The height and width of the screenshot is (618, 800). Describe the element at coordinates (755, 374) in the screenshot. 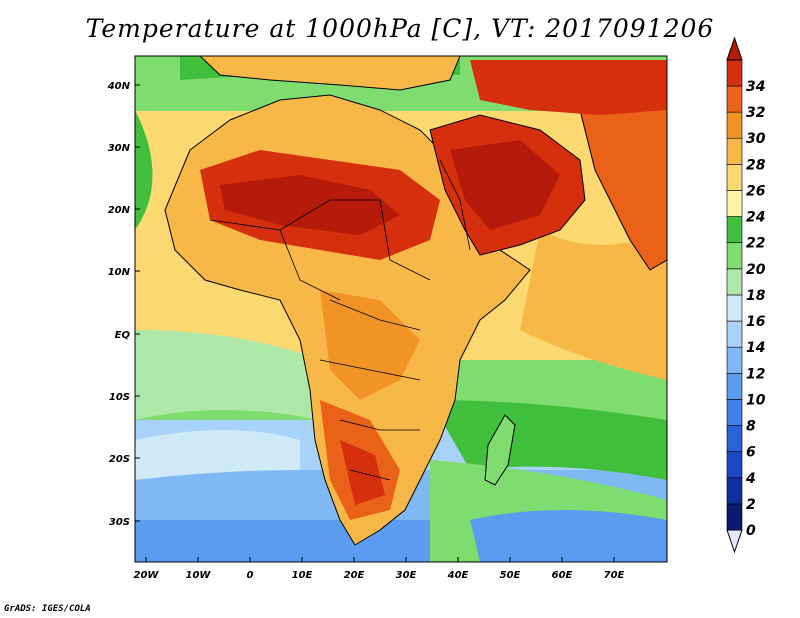

I see `colorbar-label: 12` at that location.